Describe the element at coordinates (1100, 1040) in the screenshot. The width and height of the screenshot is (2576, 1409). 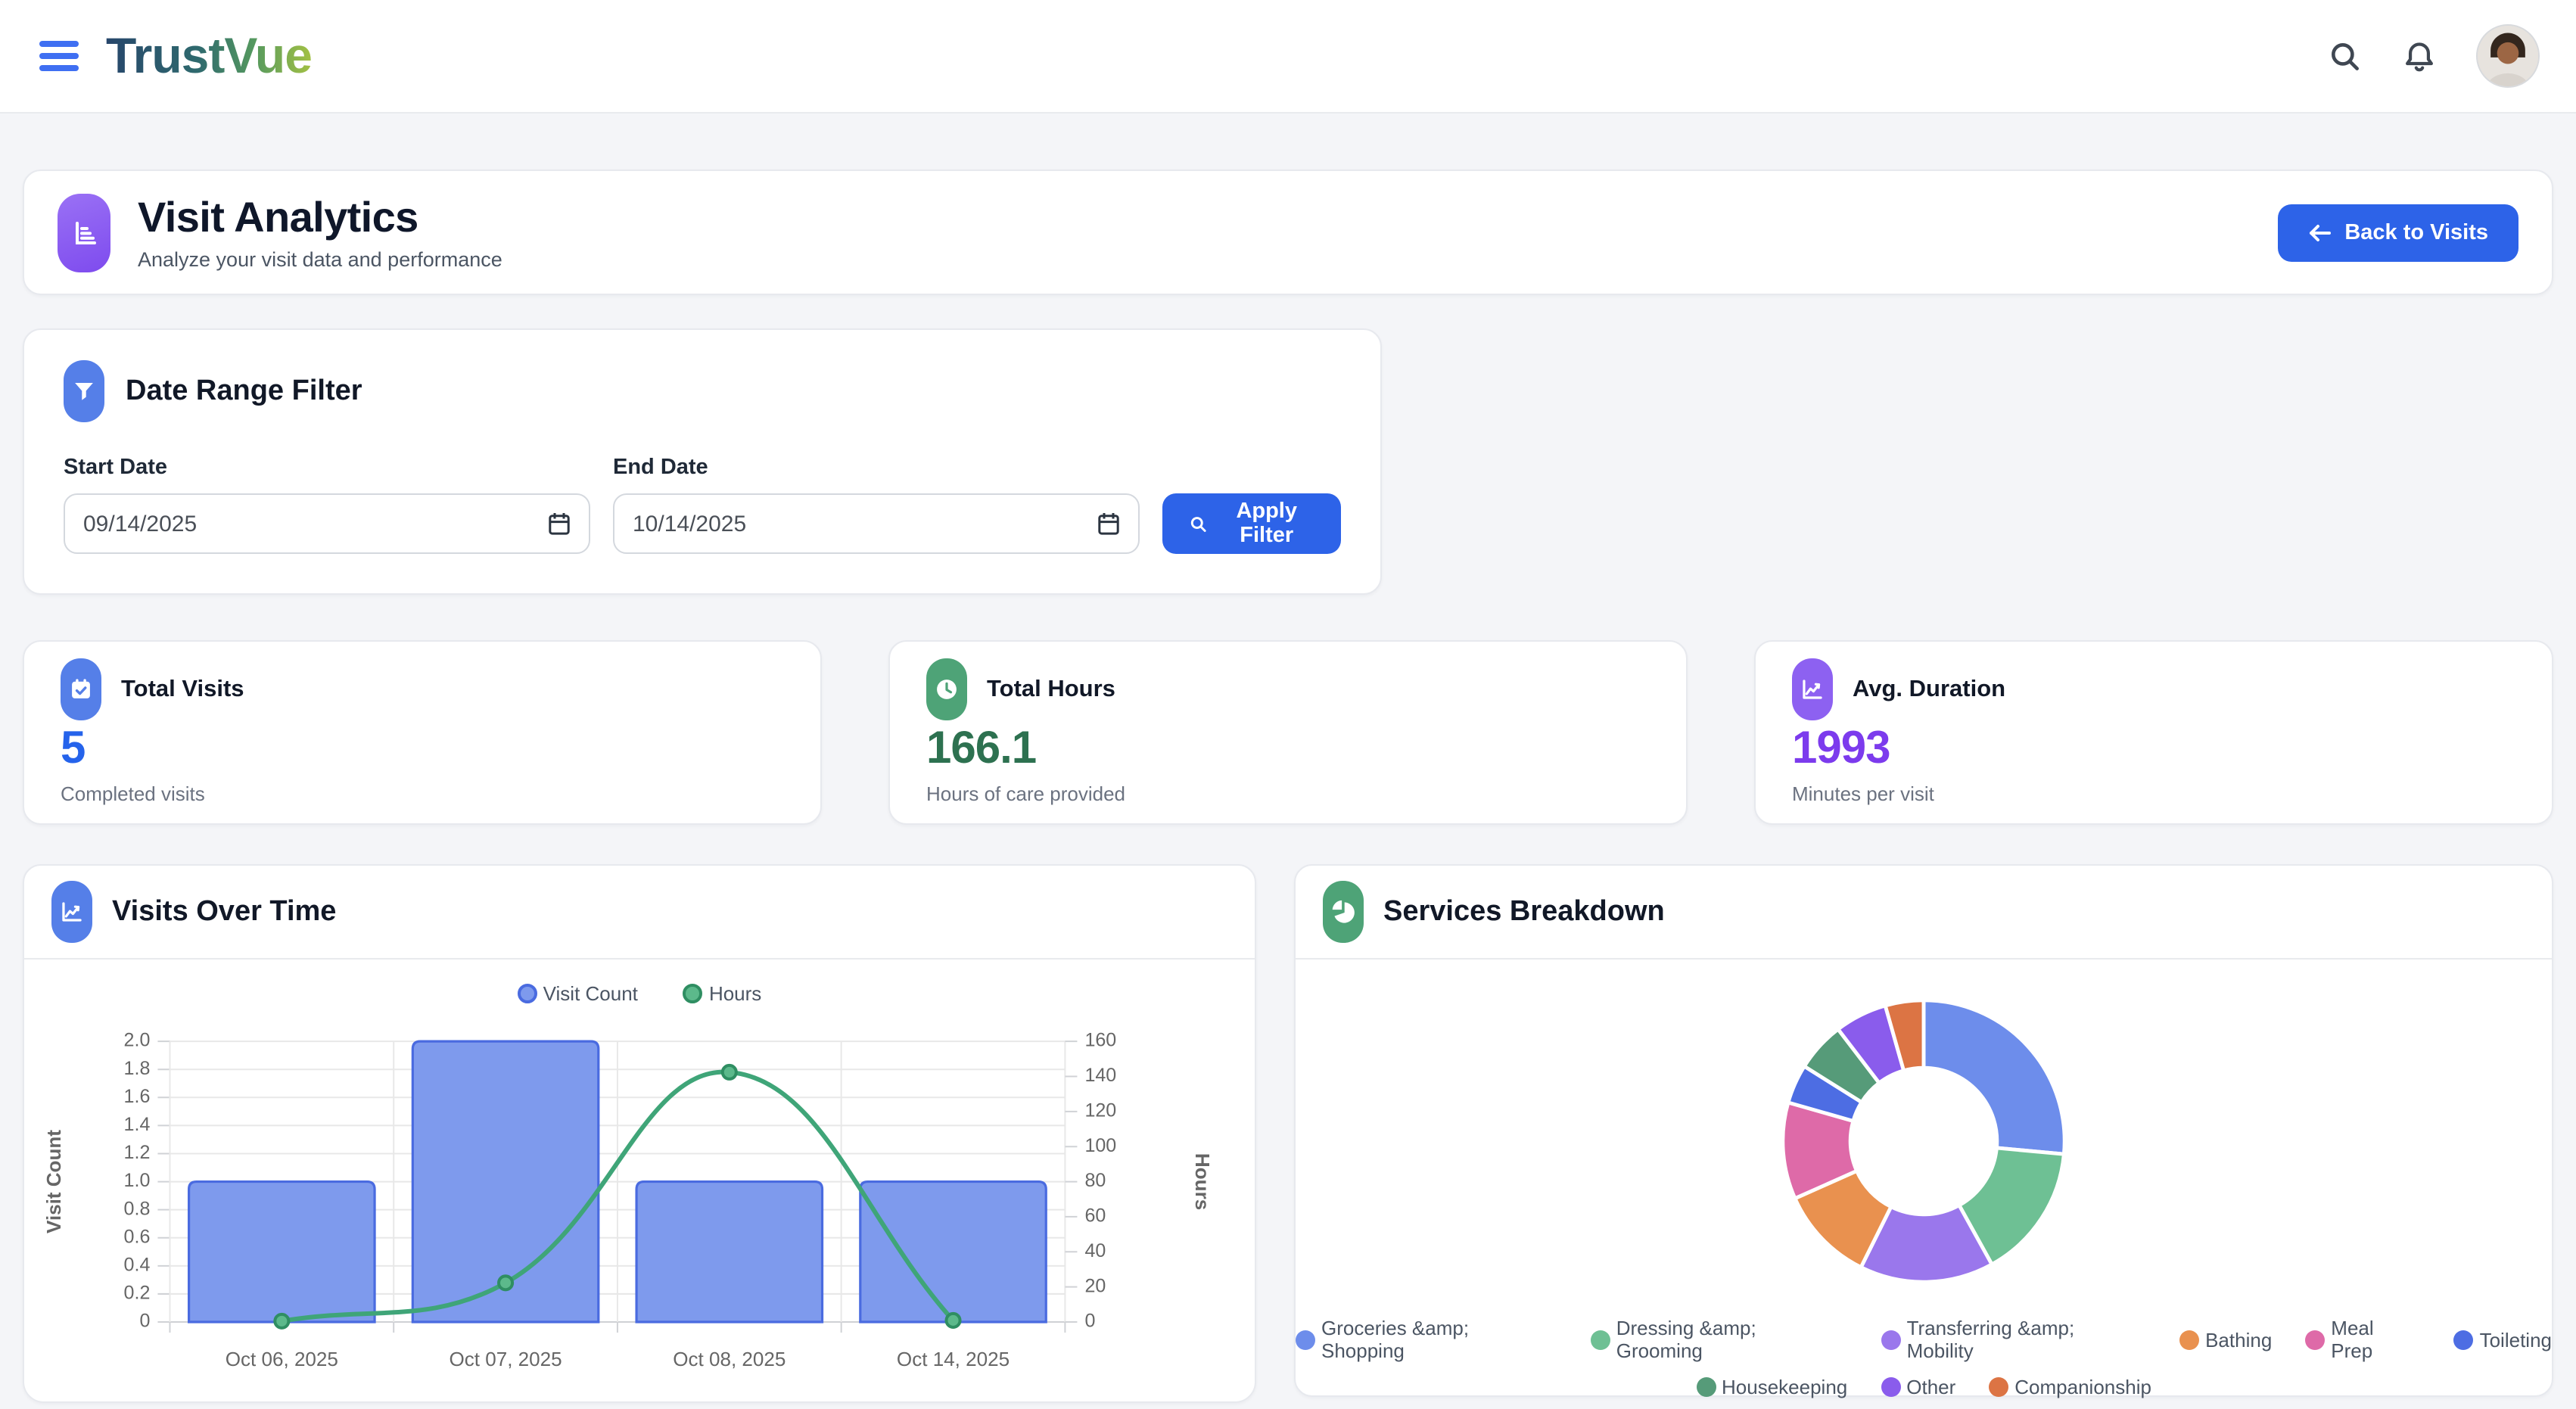
I see `svg-text: 160` at that location.